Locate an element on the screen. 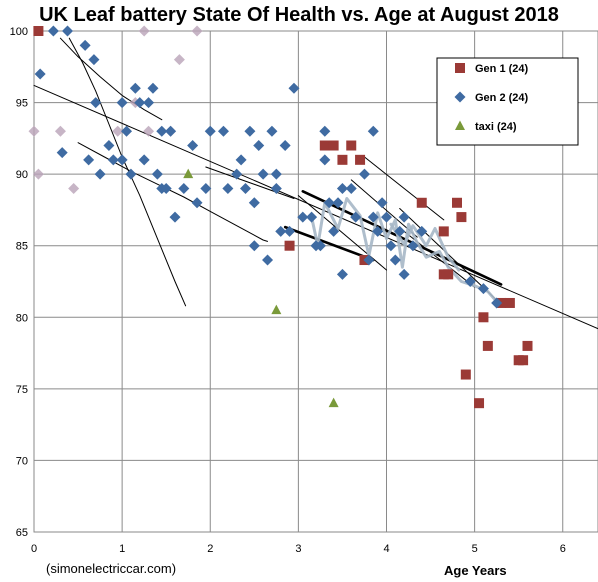 Image resolution: width=598 pixels, height=582 pixels. source-credit: (simonelectriccar.com) is located at coordinates (111, 568).